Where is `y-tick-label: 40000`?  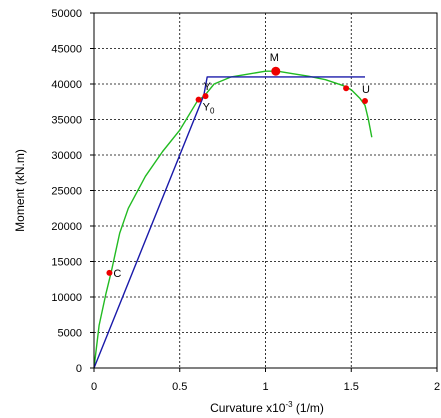
y-tick-label: 40000 is located at coordinates (66, 85).